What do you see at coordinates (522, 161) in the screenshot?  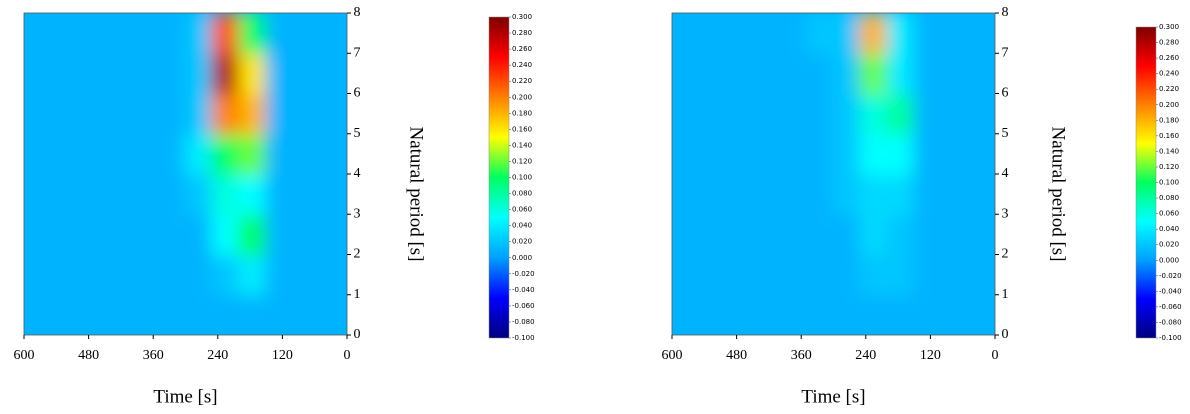 I see `colorbar-tick-label: 0.120` at bounding box center [522, 161].